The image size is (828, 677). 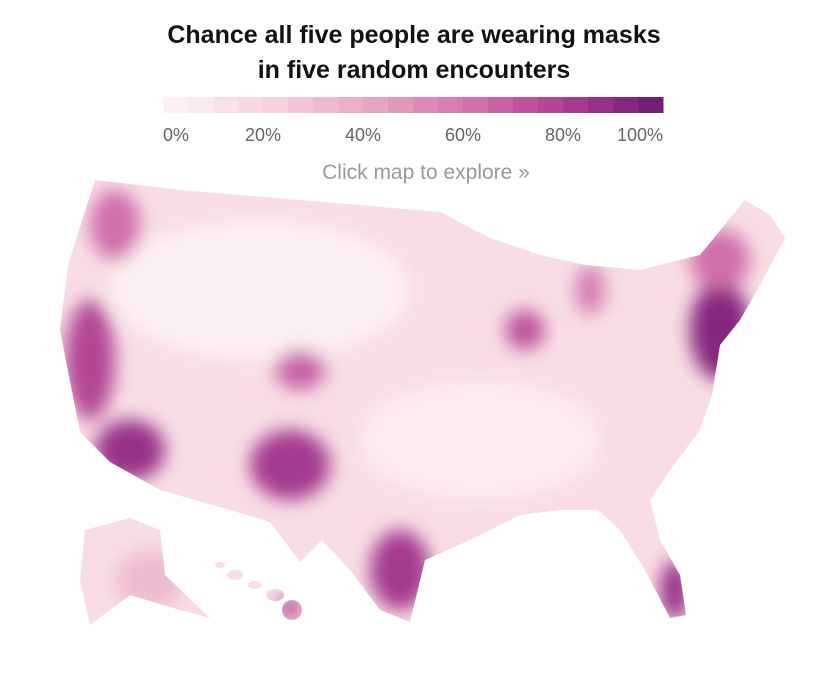 I want to click on legend-tick-label: 80%, so click(x=563, y=135).